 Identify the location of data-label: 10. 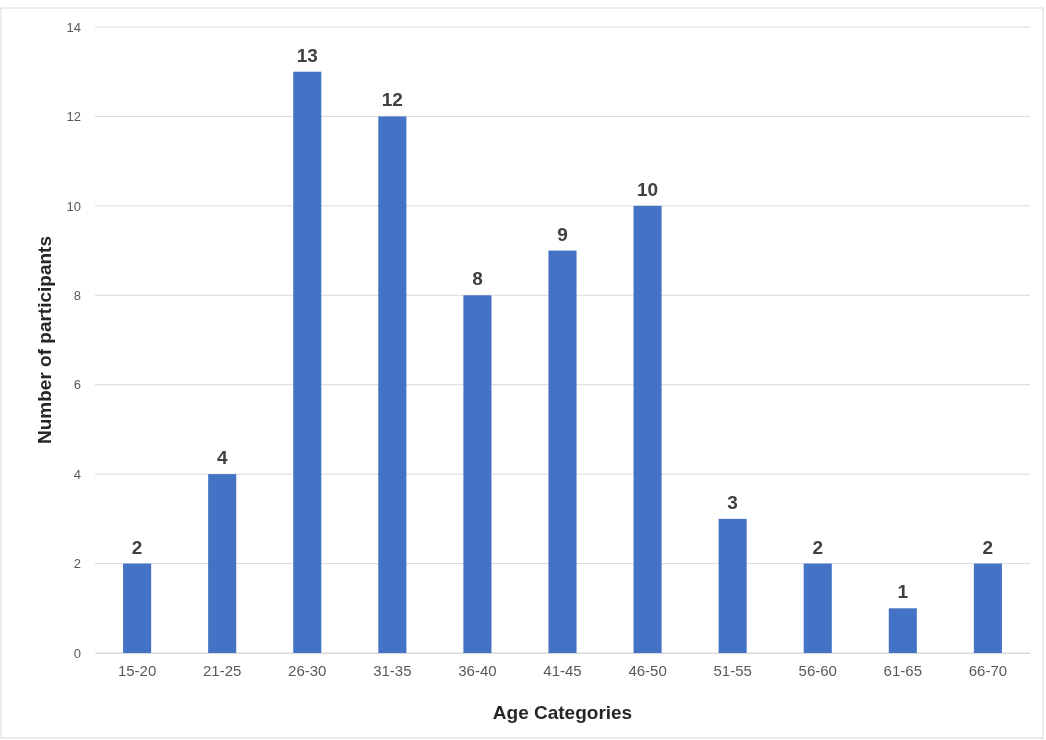
(648, 189).